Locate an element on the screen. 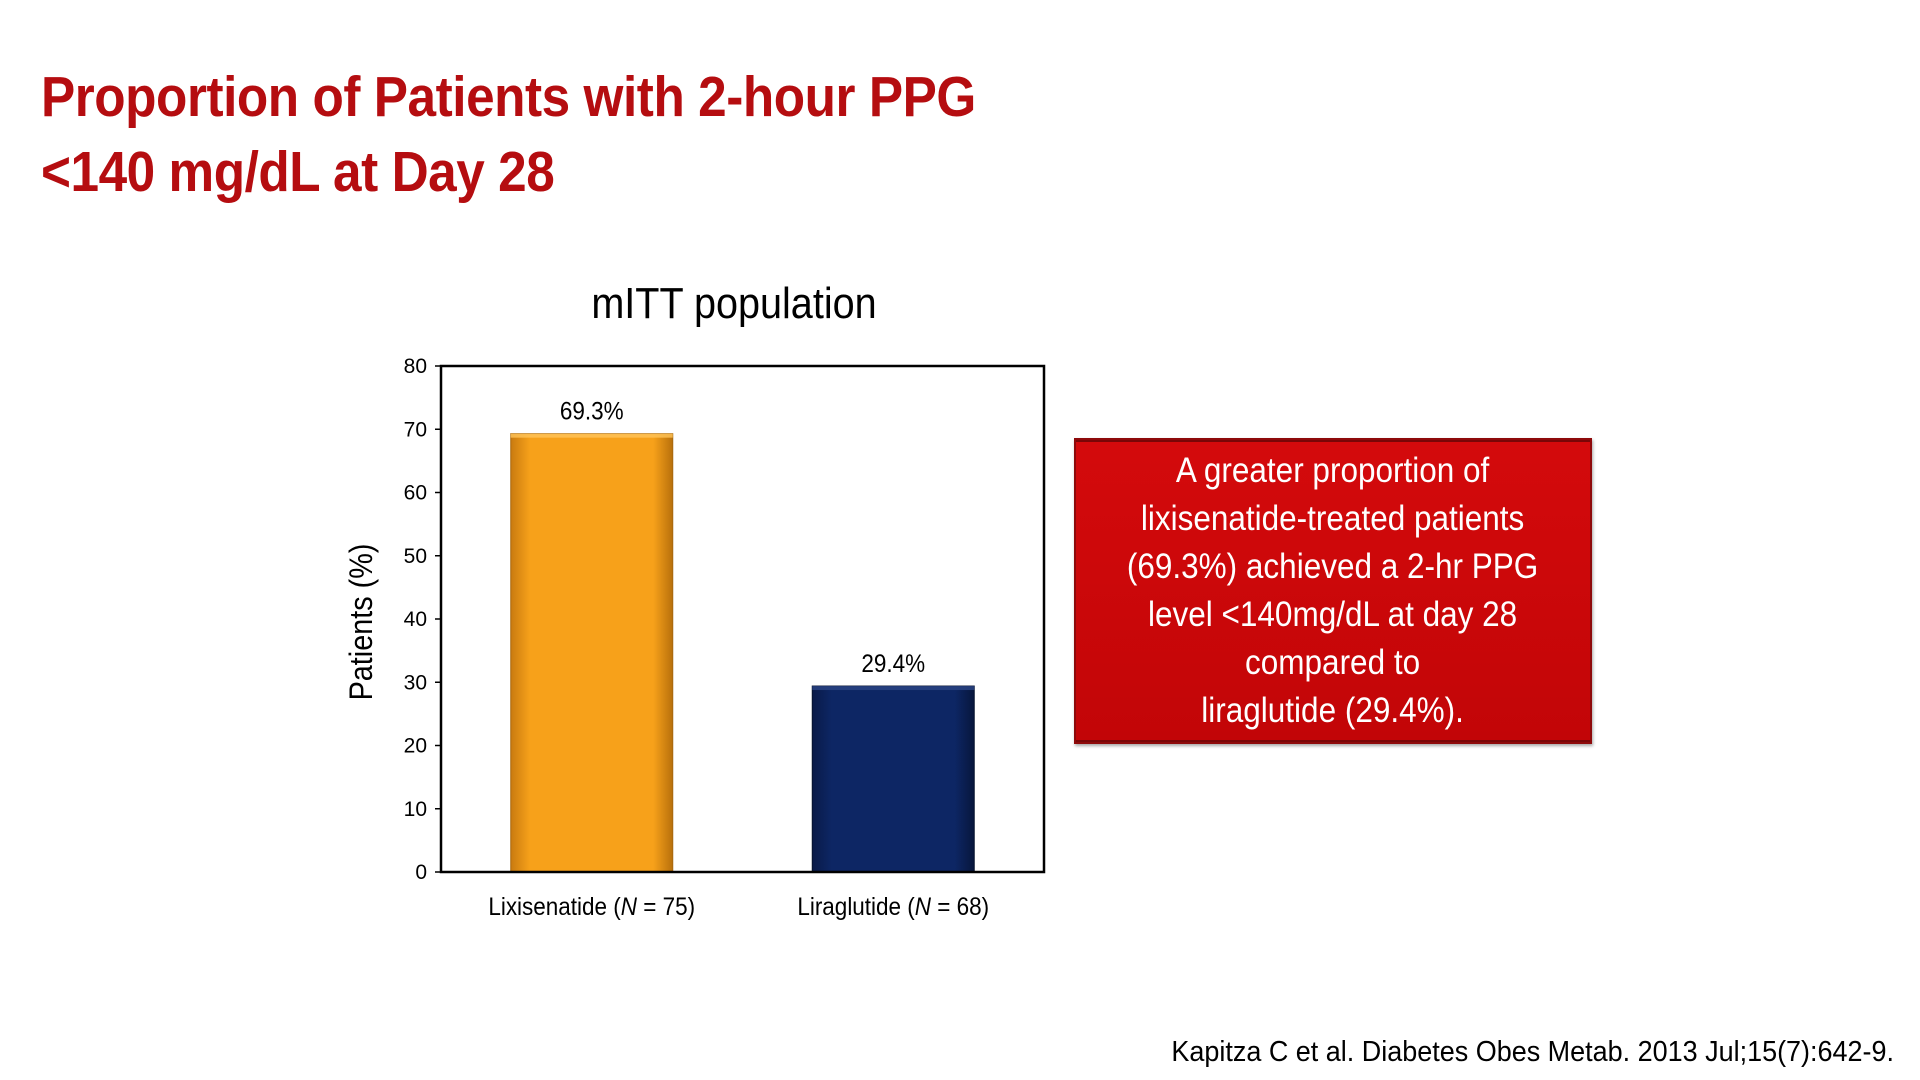 The height and width of the screenshot is (1080, 1920). y-tick-label: 40 is located at coordinates (415, 619).